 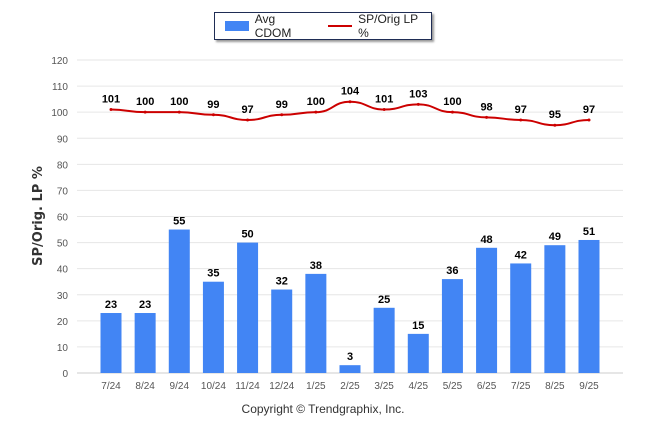 I want to click on legend-swatch-bar, so click(x=237, y=26).